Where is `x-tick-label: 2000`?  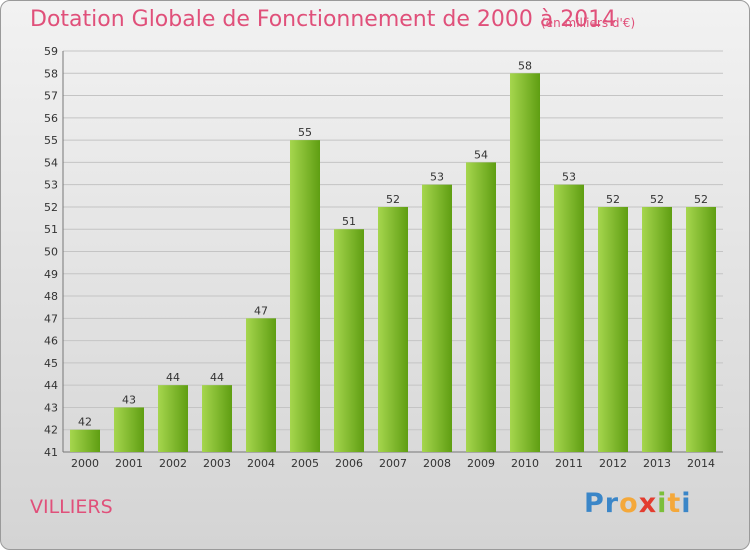
x-tick-label: 2000 is located at coordinates (85, 463).